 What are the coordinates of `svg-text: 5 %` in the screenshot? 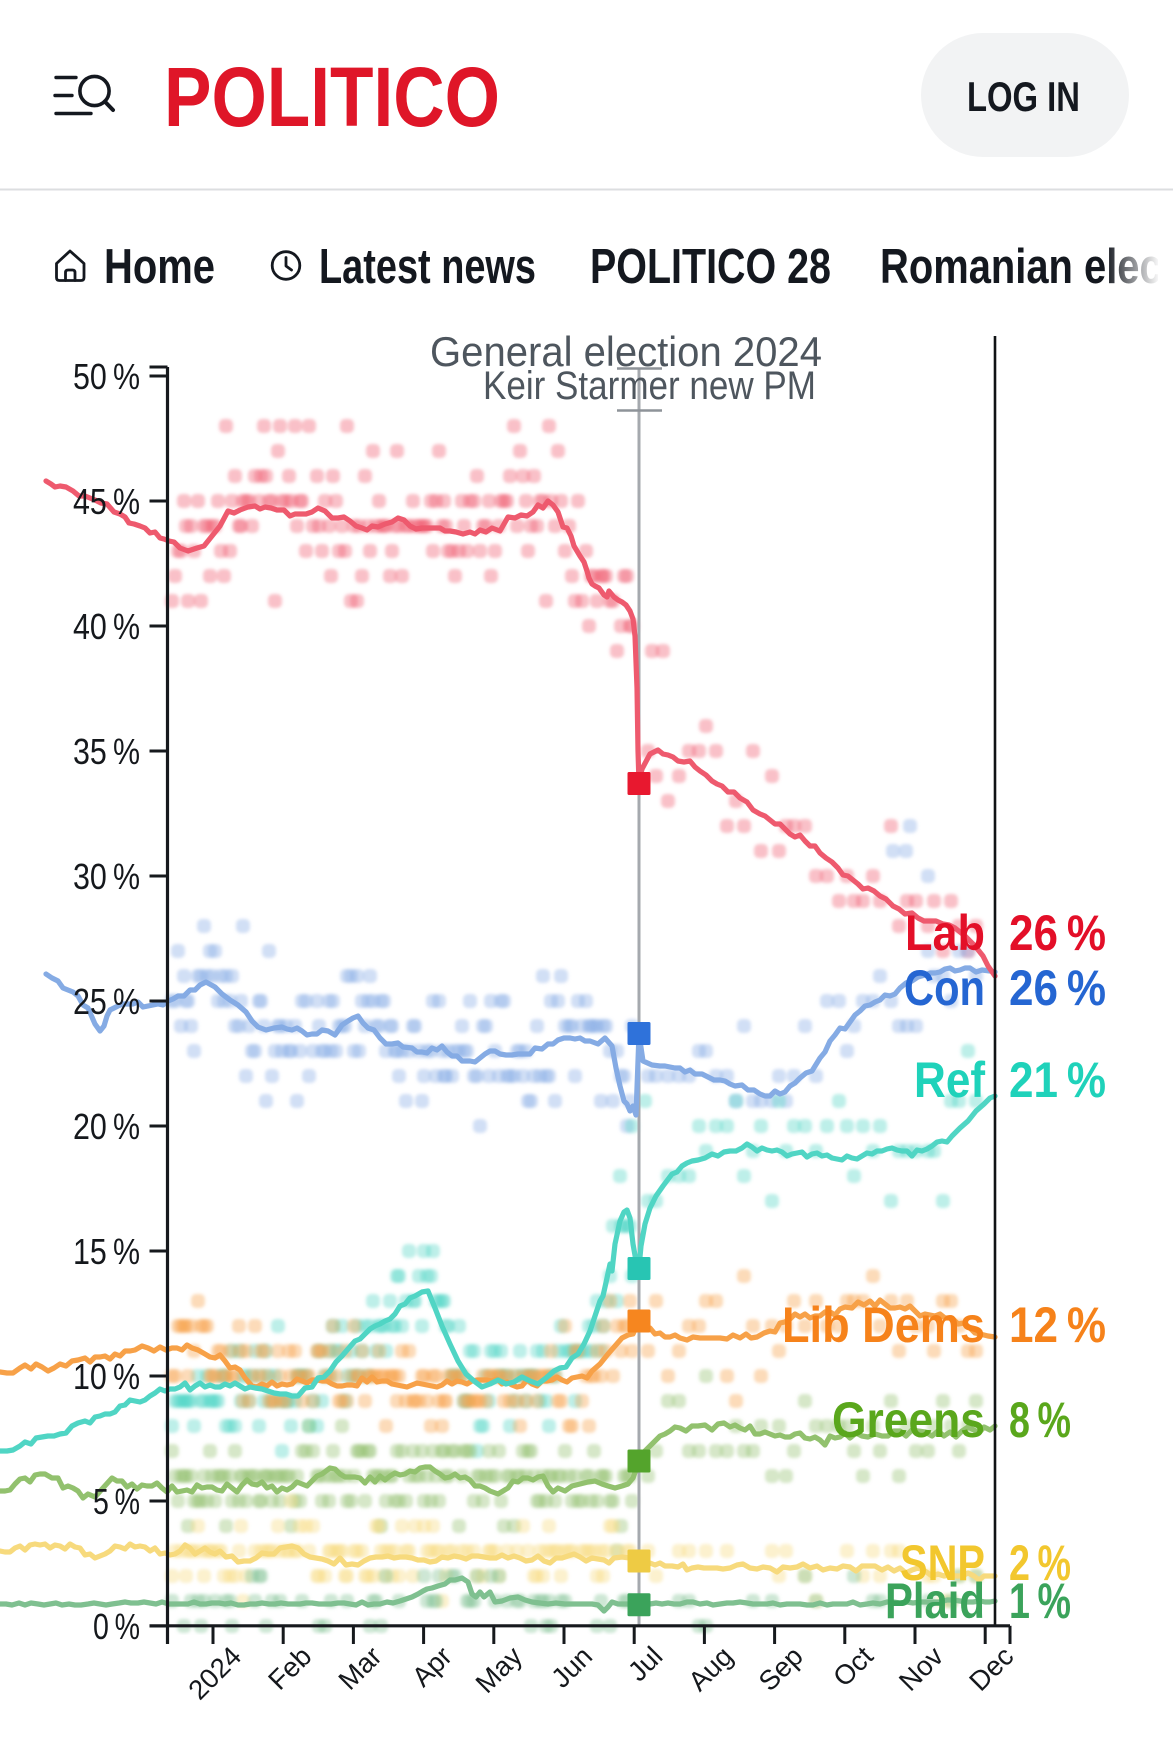 It's located at (116, 1501).